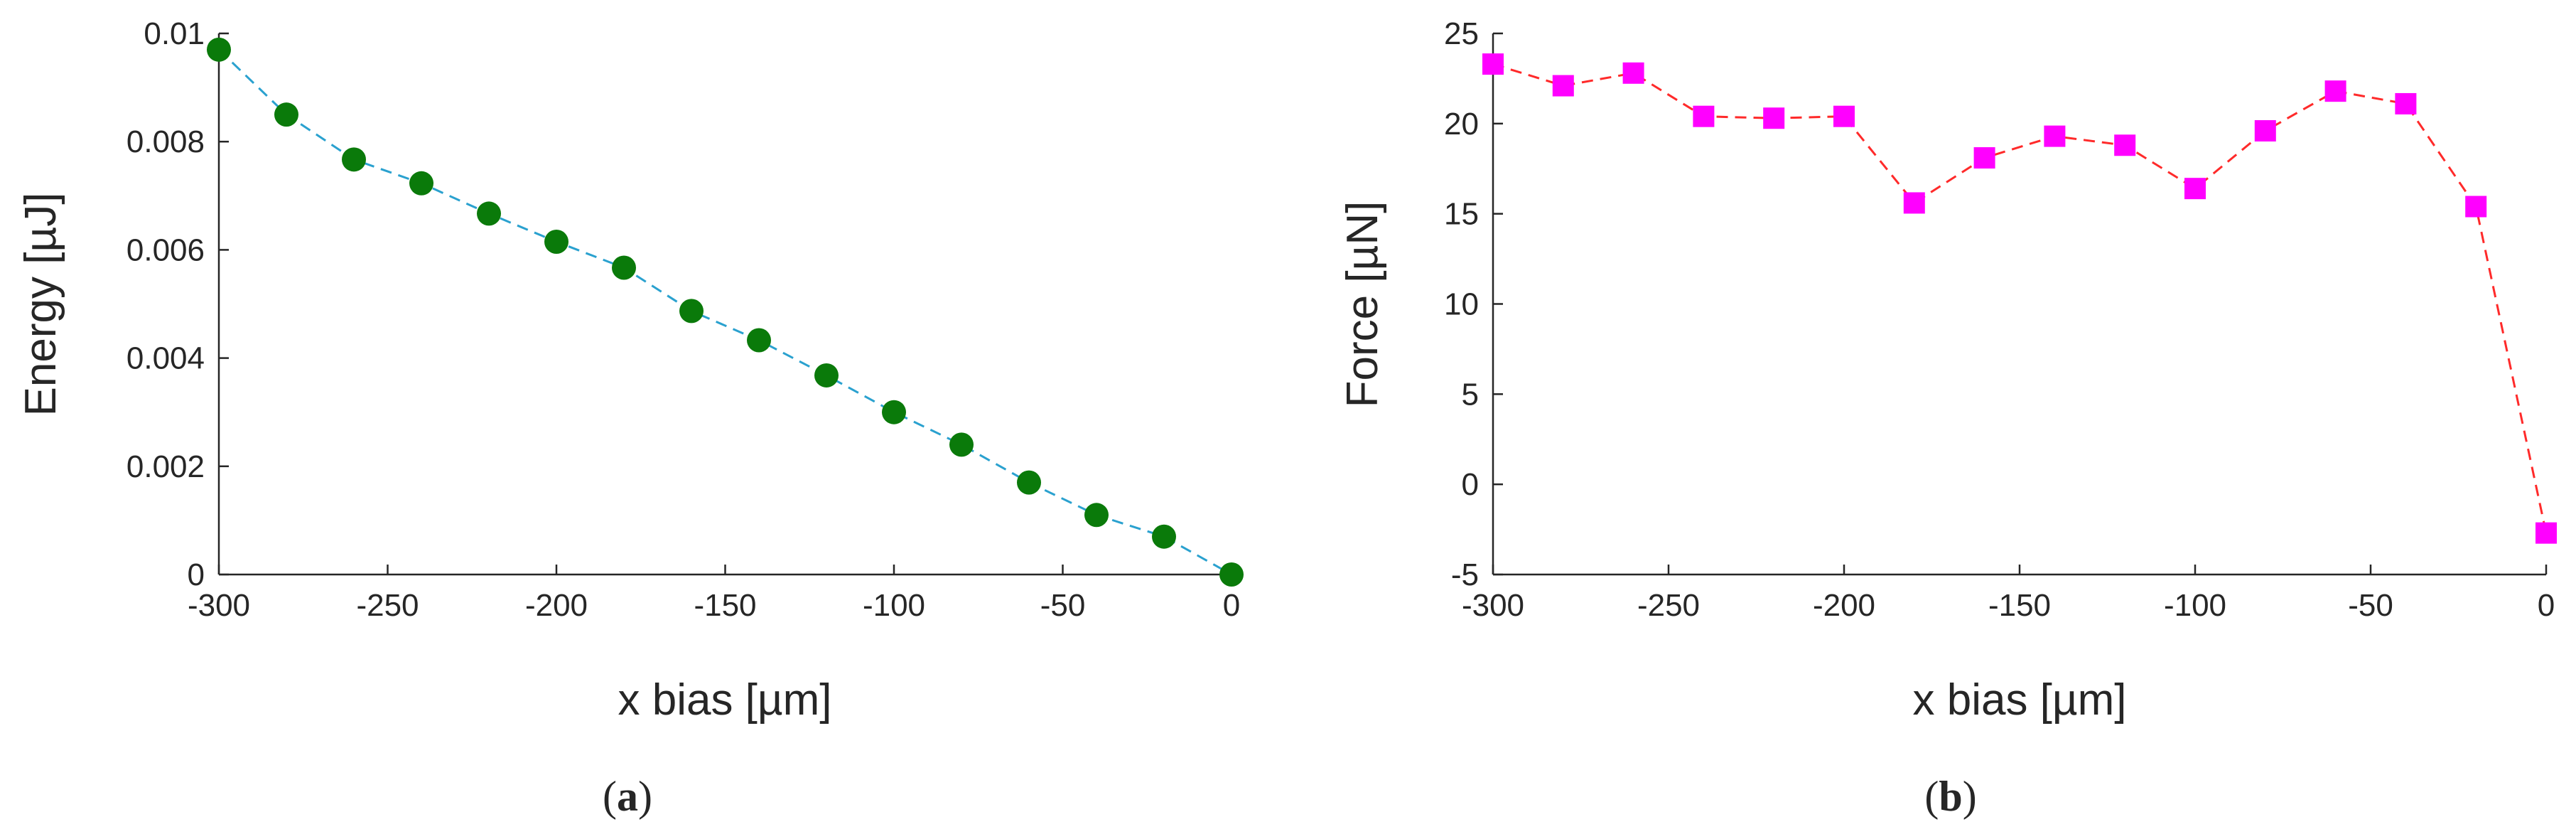 Image resolution: width=2576 pixels, height=839 pixels. I want to click on y-tick-label: 15, so click(1461, 214).